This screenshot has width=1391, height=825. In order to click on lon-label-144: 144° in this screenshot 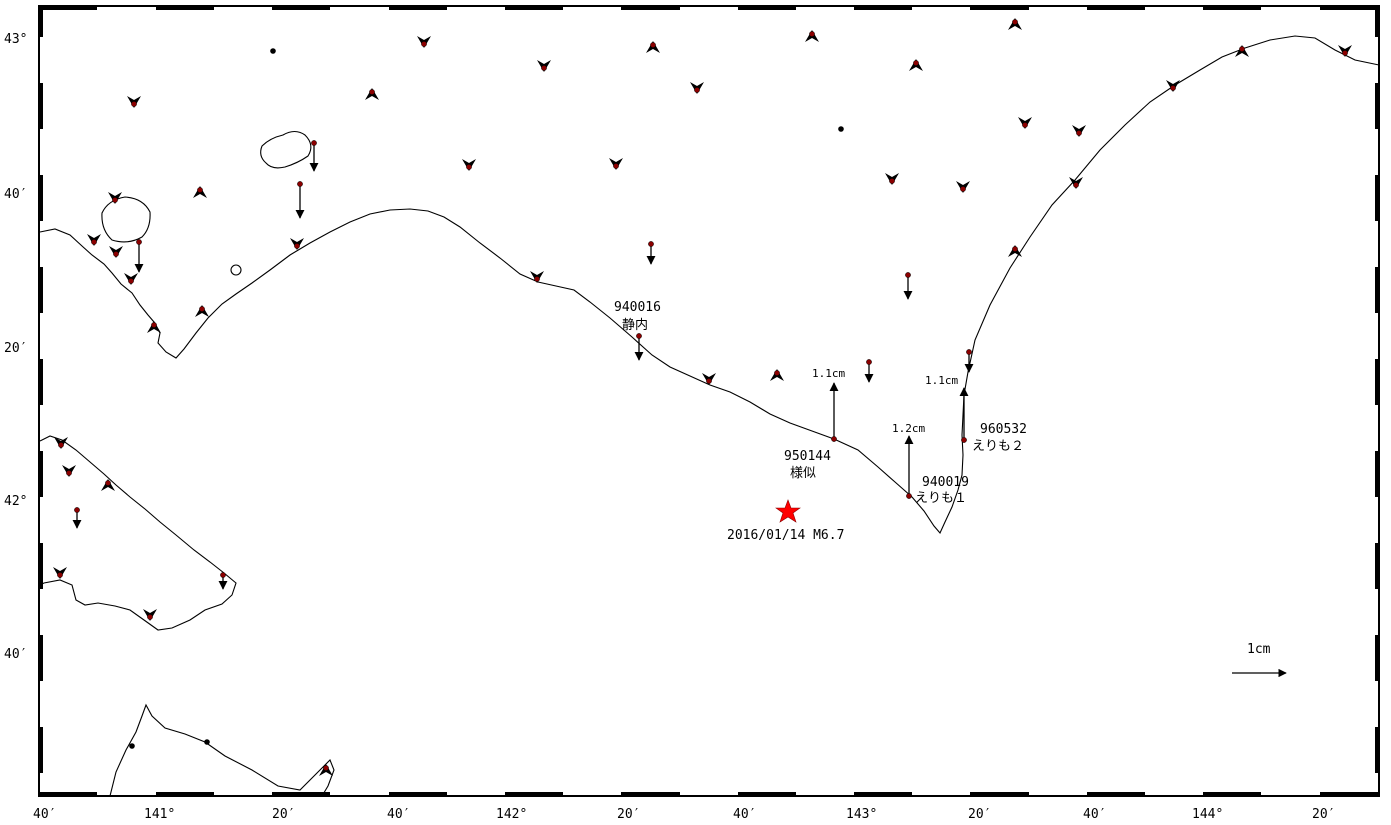, I will do `click(1207, 814)`.